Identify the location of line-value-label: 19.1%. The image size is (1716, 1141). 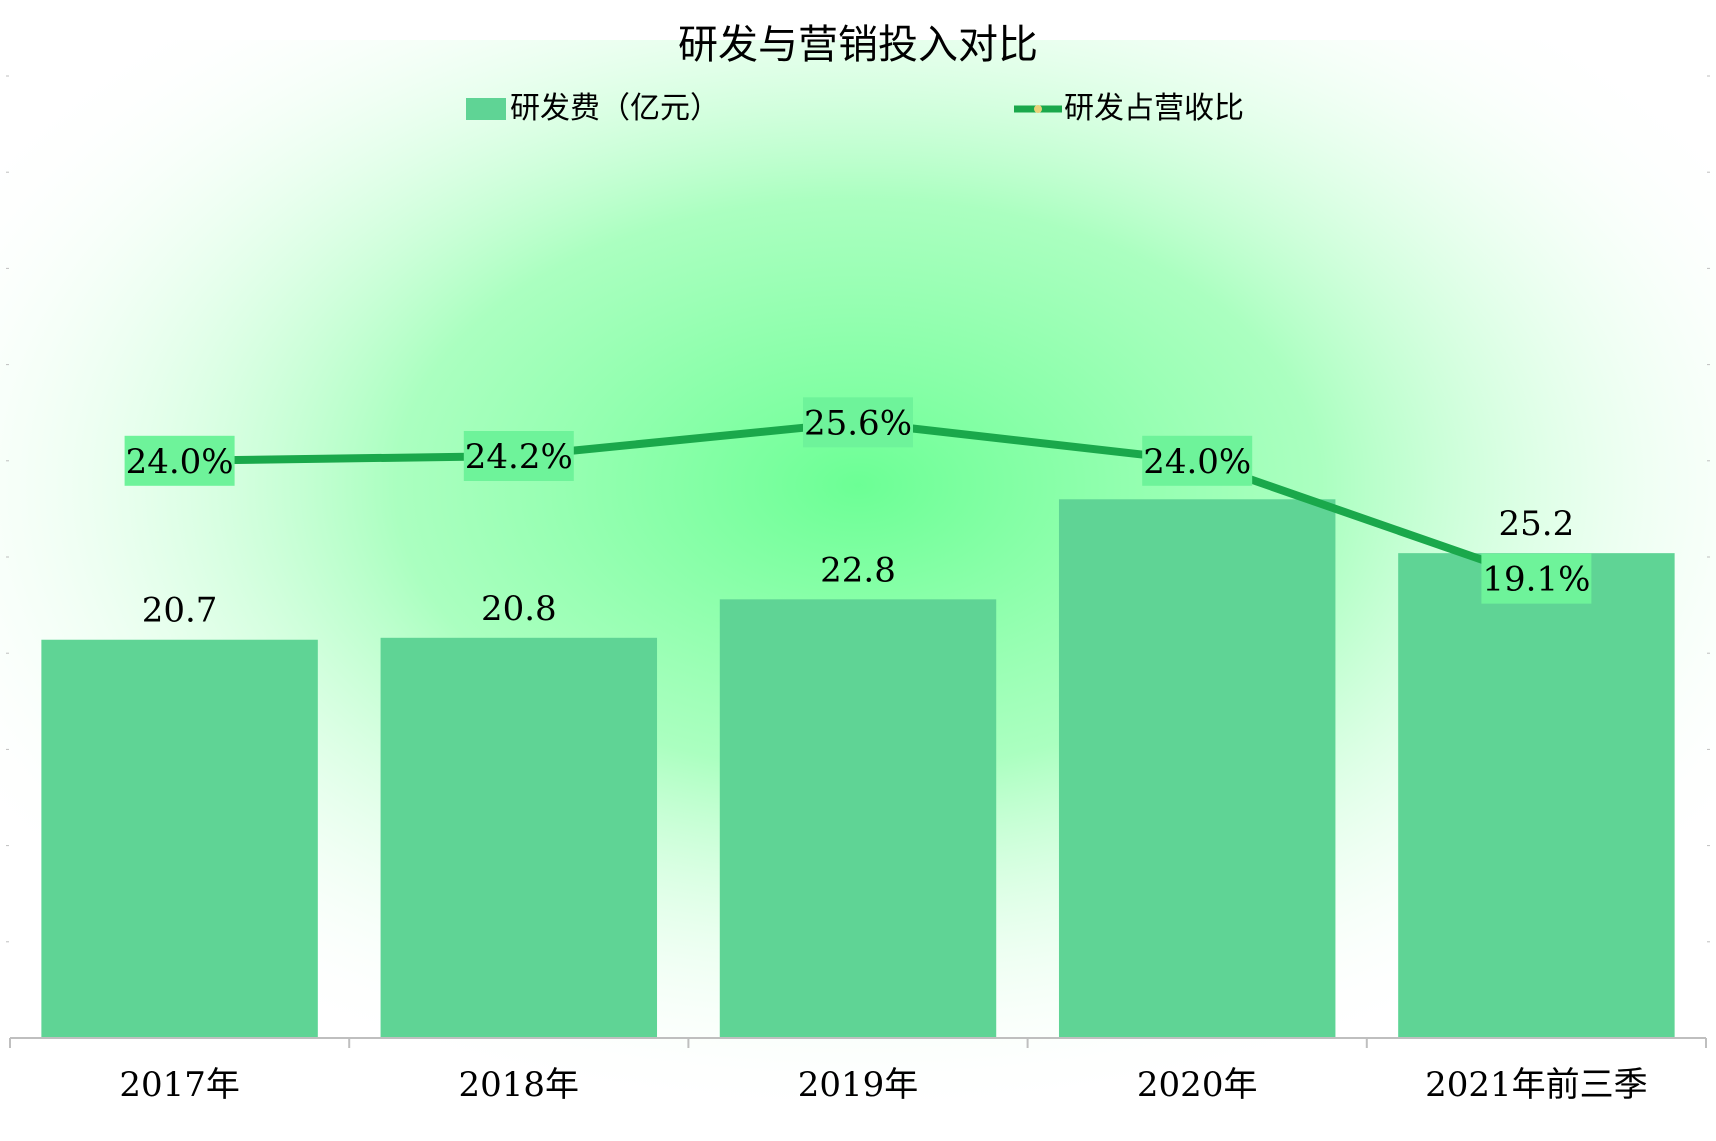
(1536, 580).